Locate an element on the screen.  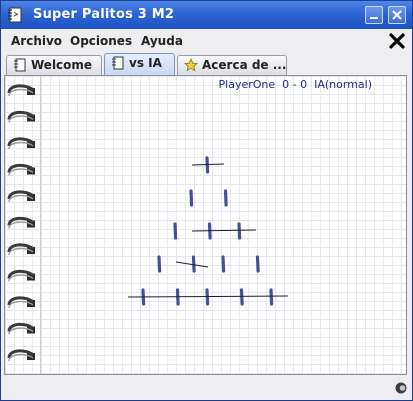
notebook-margin-line is located at coordinates (40, 225).